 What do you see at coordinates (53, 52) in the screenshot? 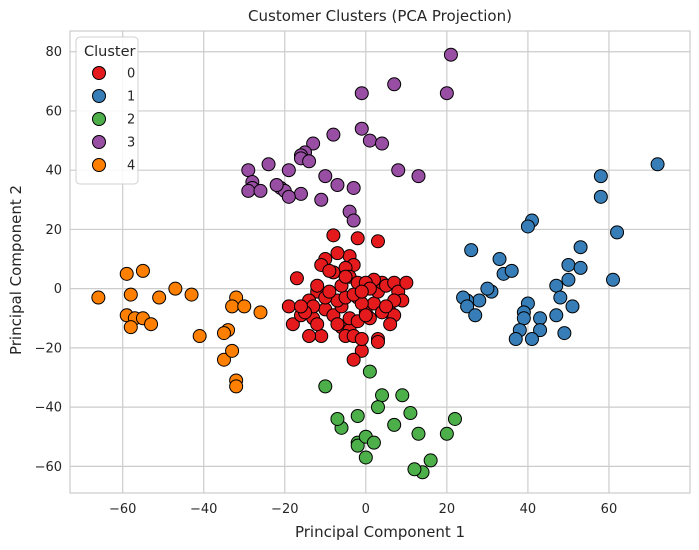
I see `y-tick-label: 80` at bounding box center [53, 52].